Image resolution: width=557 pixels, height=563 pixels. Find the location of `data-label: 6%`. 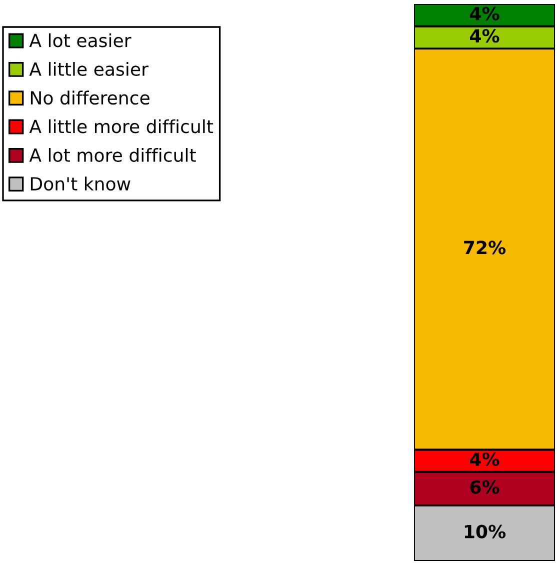

data-label: 6% is located at coordinates (485, 487).